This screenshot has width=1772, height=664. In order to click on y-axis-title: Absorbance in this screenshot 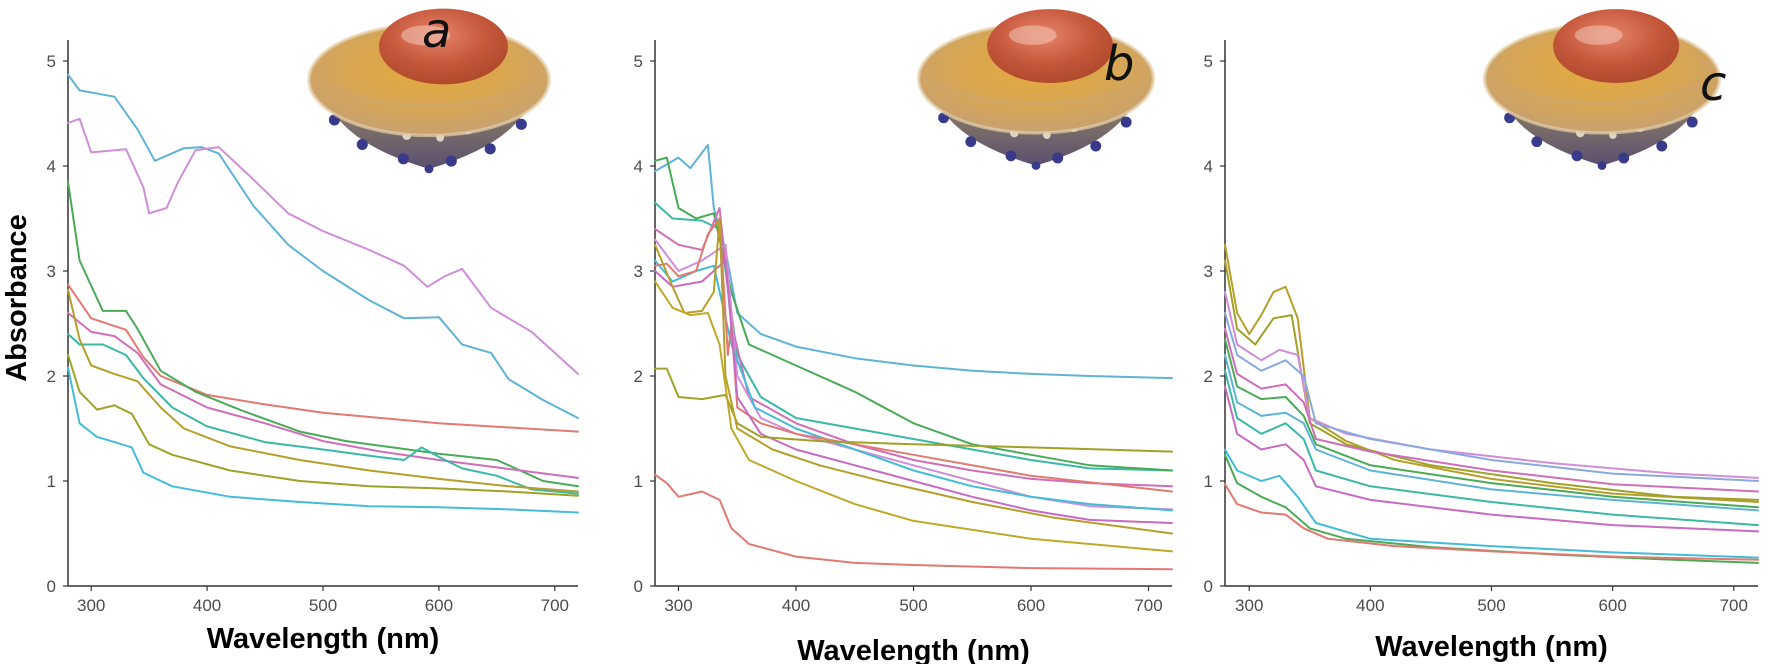, I will do `click(17, 298)`.